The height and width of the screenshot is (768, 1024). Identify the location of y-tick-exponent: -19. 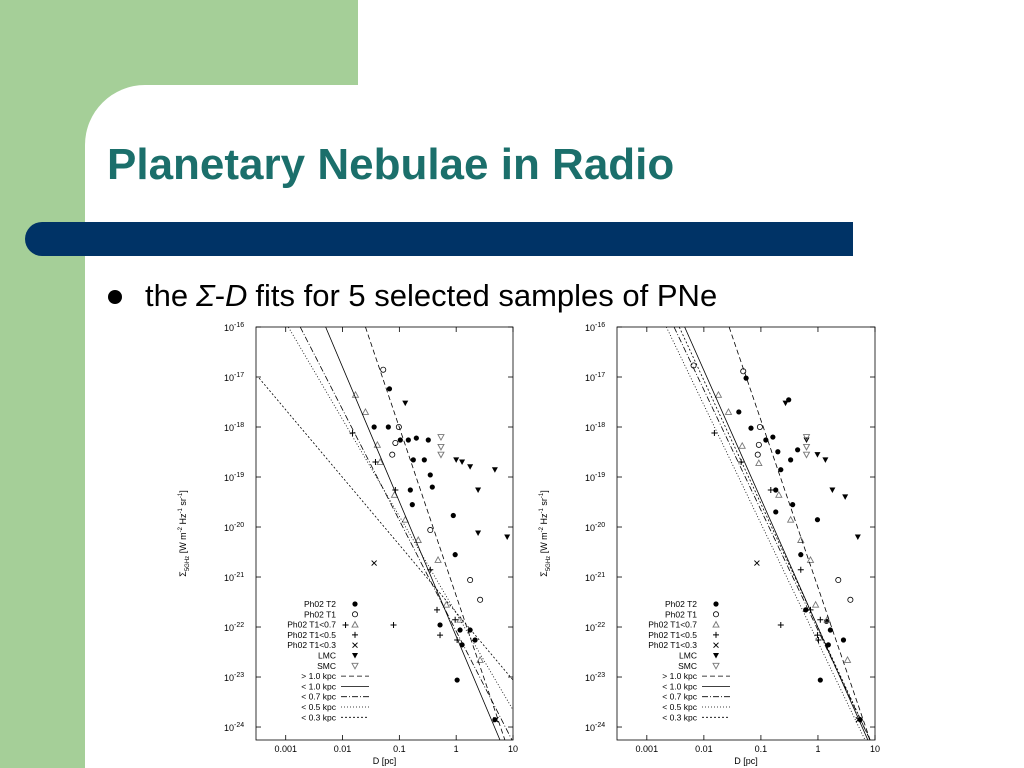
(239, 475).